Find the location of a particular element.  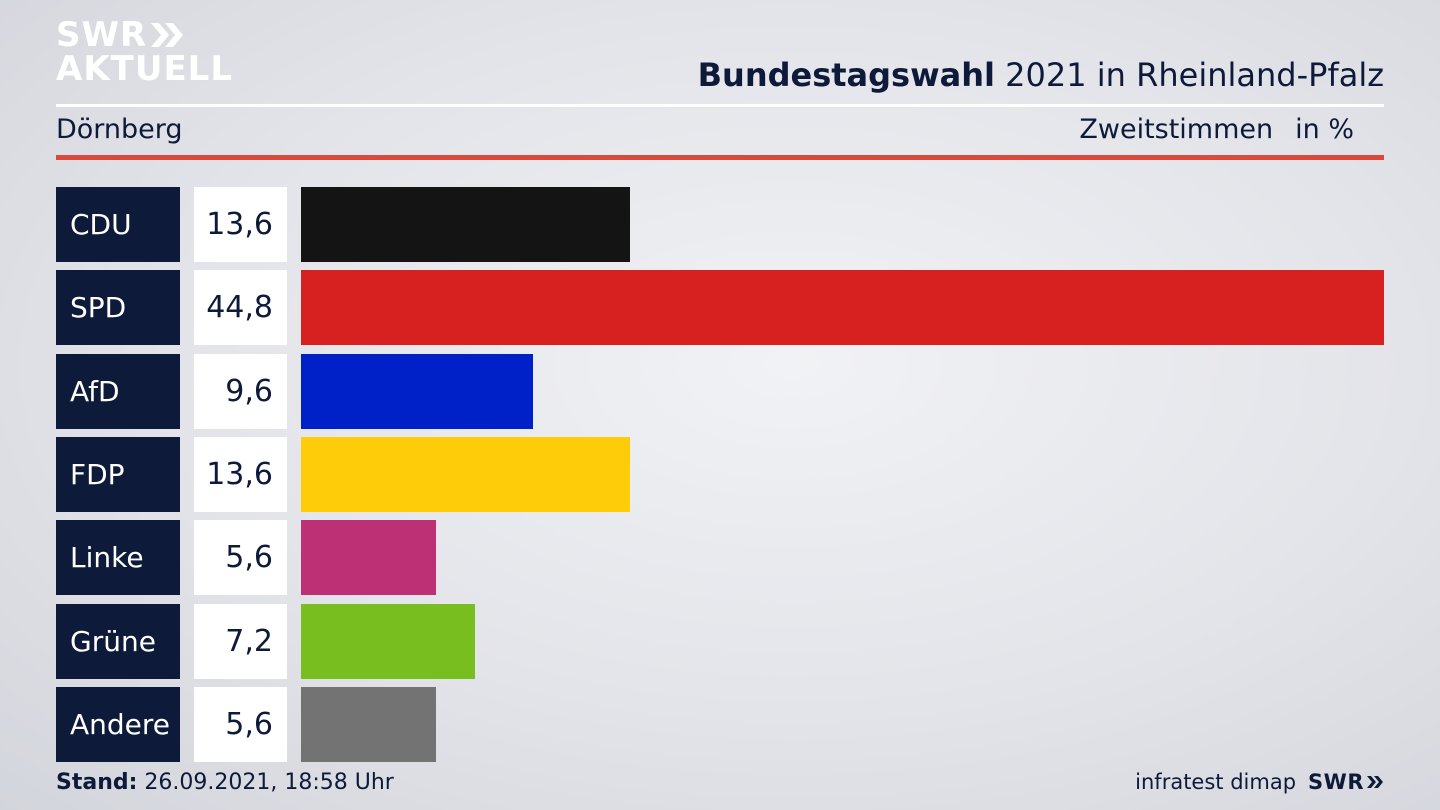

title-bold: Bundestagswahl is located at coordinates (846, 75).